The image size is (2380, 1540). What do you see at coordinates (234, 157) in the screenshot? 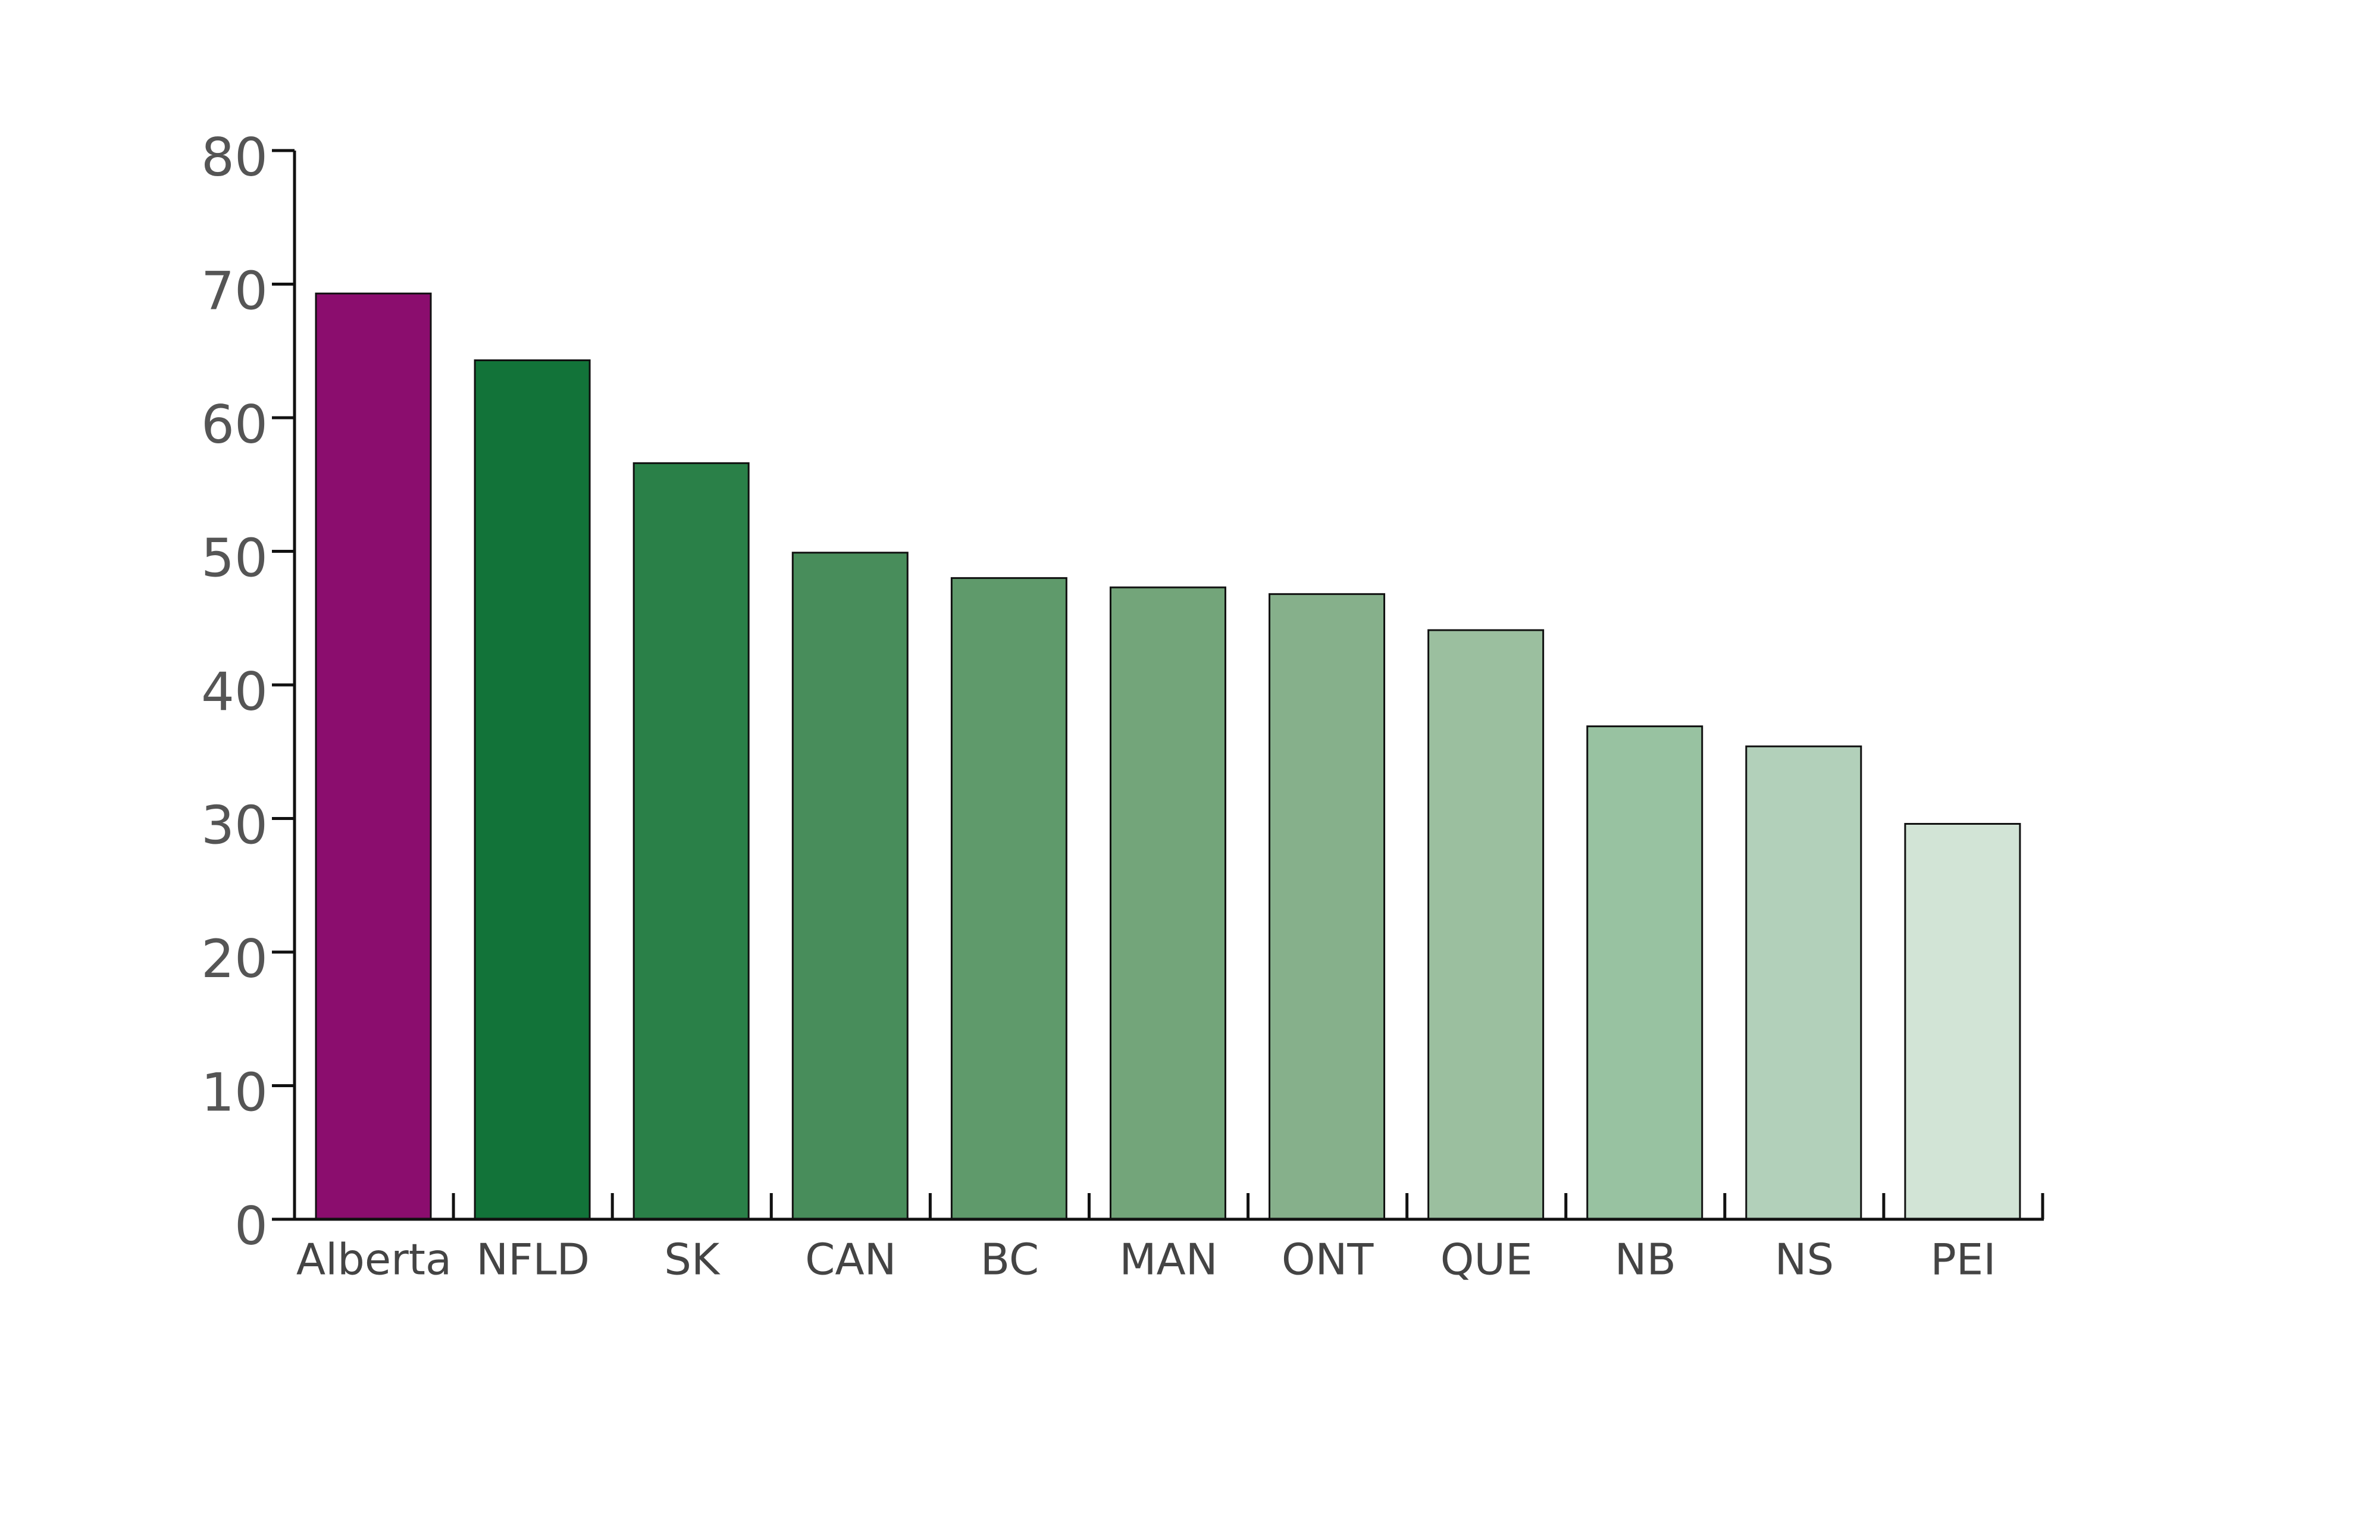
I see `y-tick-label: 80` at bounding box center [234, 157].